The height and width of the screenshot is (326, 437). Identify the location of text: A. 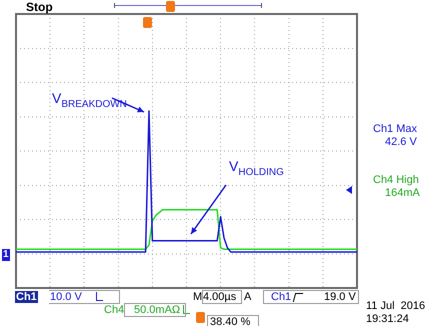
(248, 297).